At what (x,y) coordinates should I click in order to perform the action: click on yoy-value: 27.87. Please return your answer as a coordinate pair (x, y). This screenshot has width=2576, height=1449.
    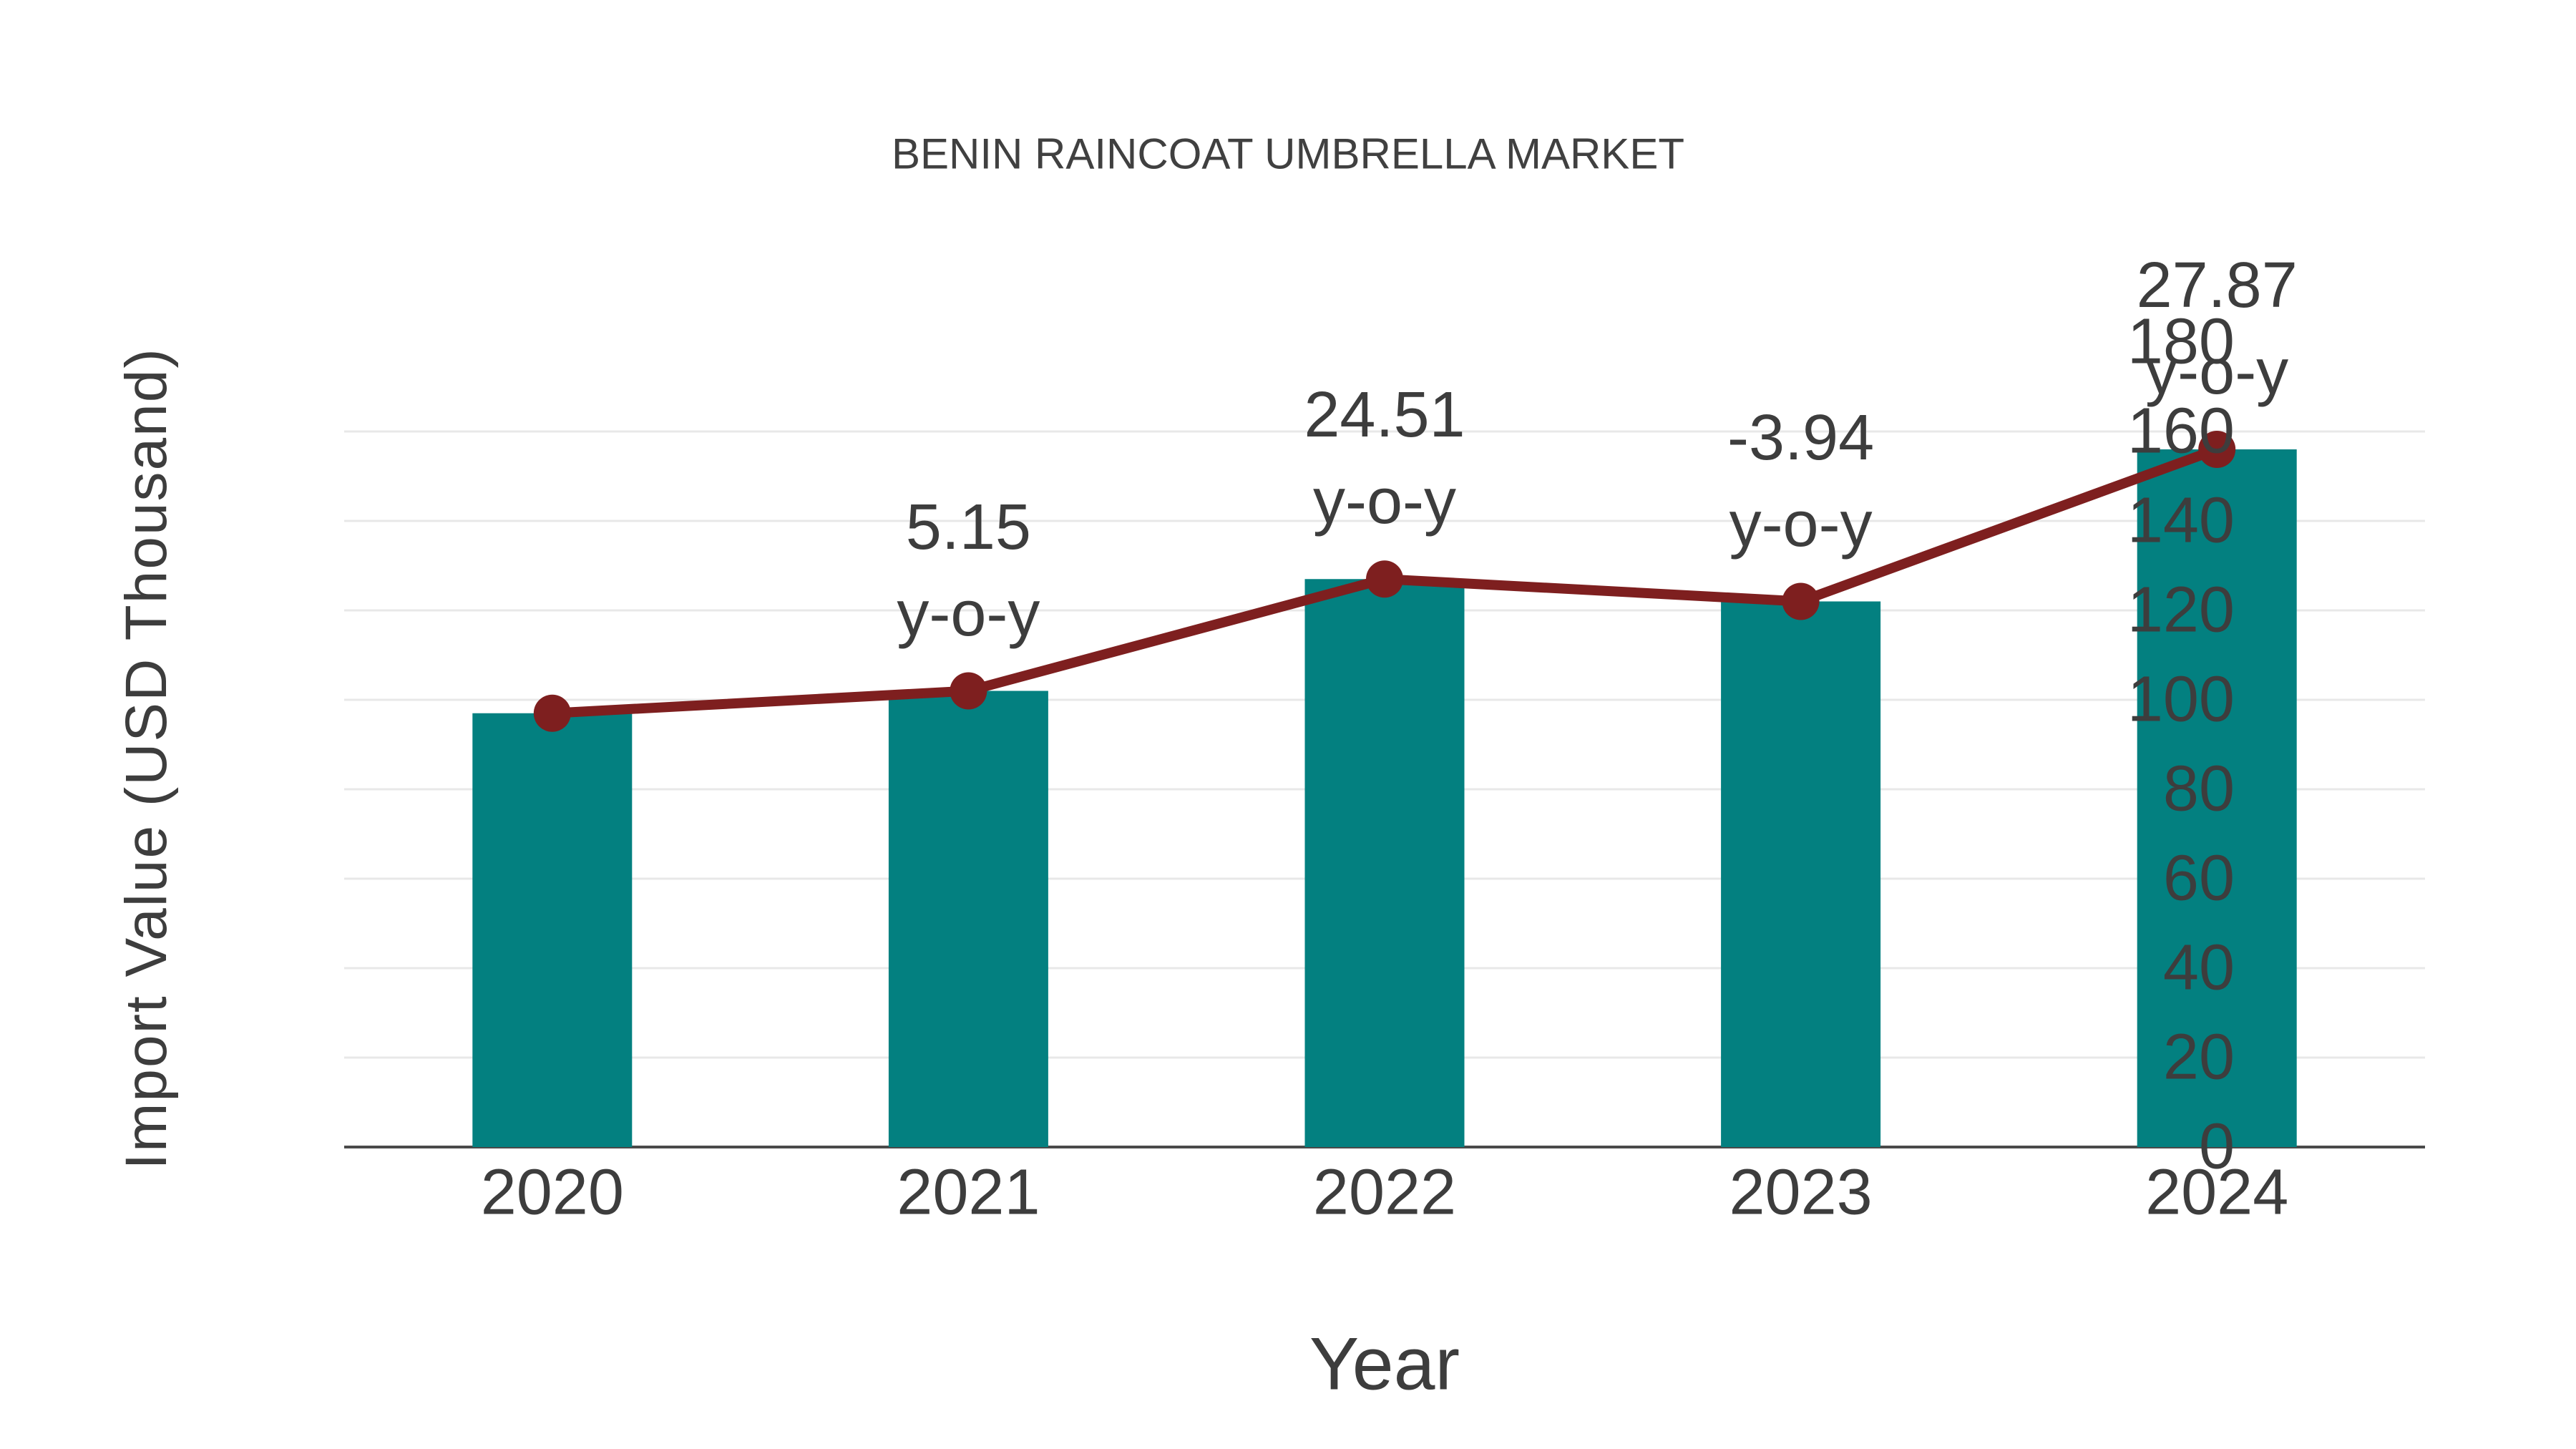
    Looking at the image, I should click on (2217, 285).